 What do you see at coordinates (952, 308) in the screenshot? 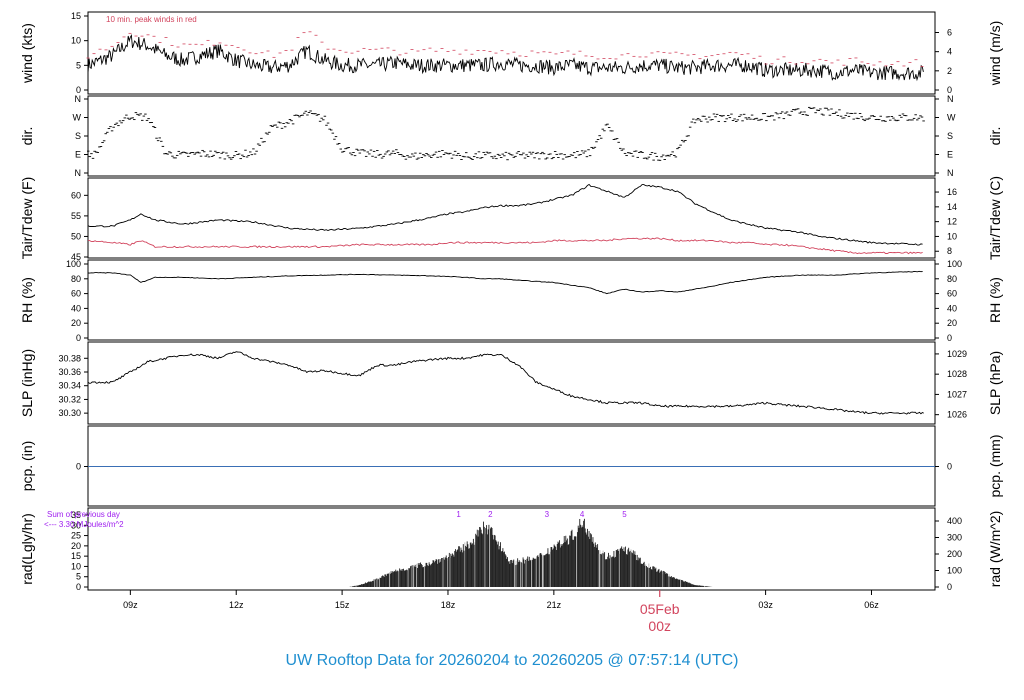
I see `ytick-label-right-rh: 40` at bounding box center [952, 308].